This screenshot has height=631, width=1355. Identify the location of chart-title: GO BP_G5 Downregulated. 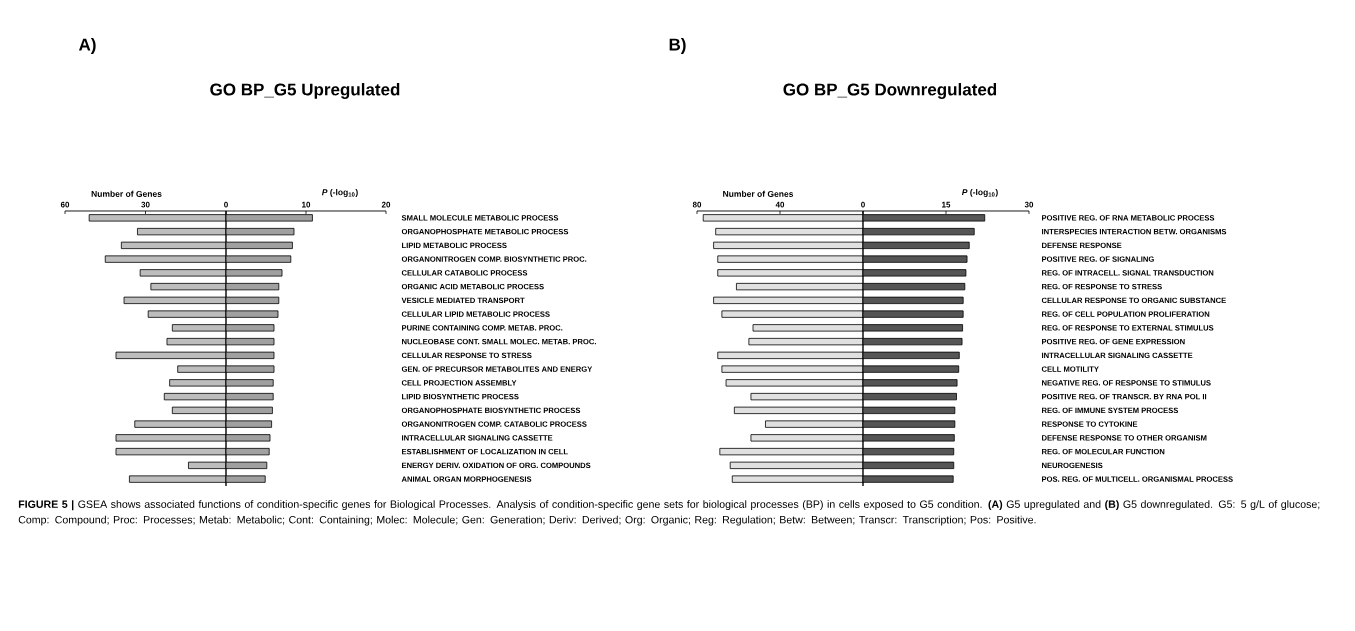
(890, 91).